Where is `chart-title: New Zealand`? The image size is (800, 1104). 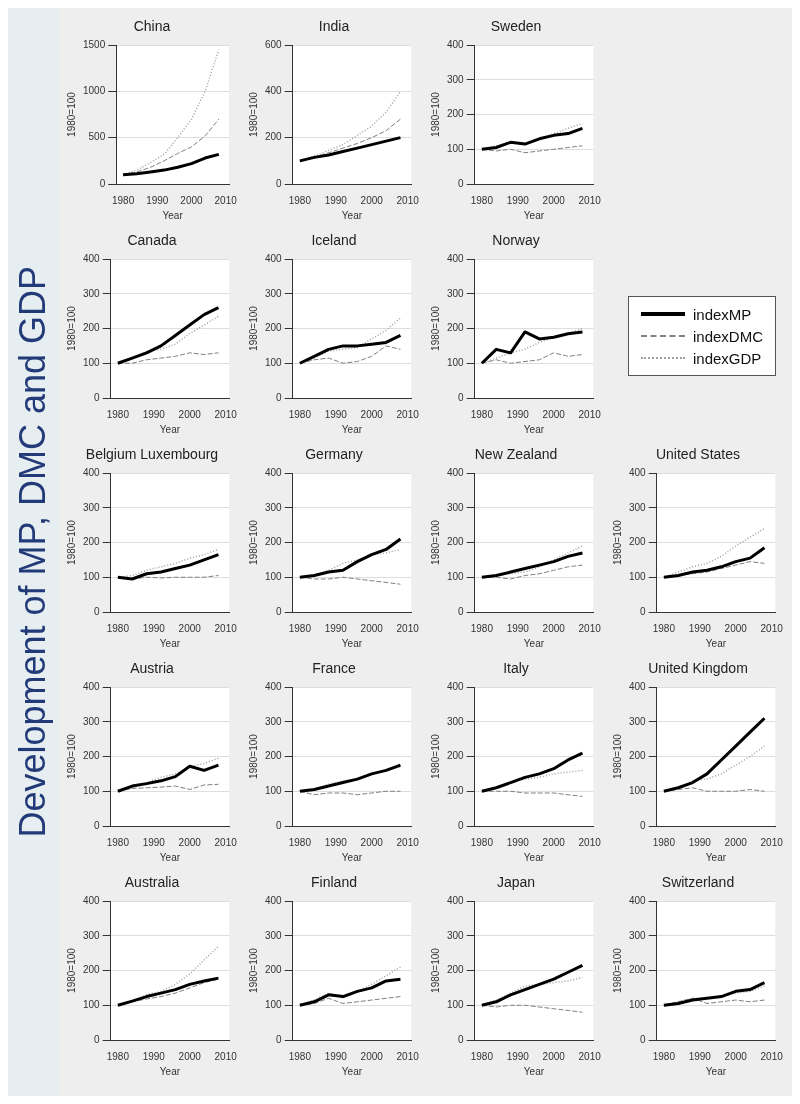 chart-title: New Zealand is located at coordinates (516, 454).